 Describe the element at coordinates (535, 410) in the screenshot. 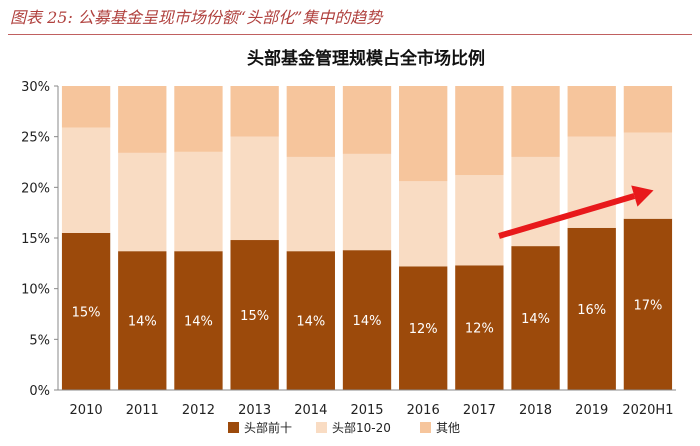

I see `x-tick-label: 2018` at that location.